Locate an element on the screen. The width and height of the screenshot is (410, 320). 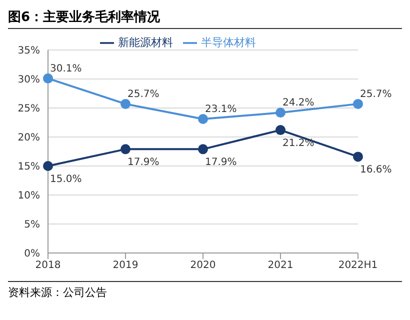
data-label: 24.2% is located at coordinates (298, 103).